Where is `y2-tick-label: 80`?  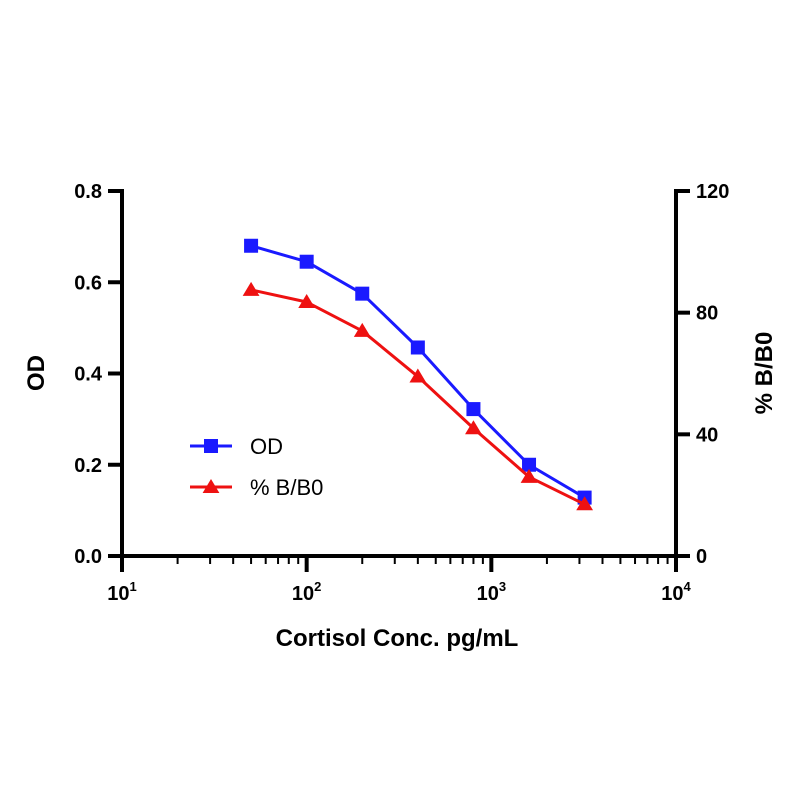 y2-tick-label: 80 is located at coordinates (707, 314).